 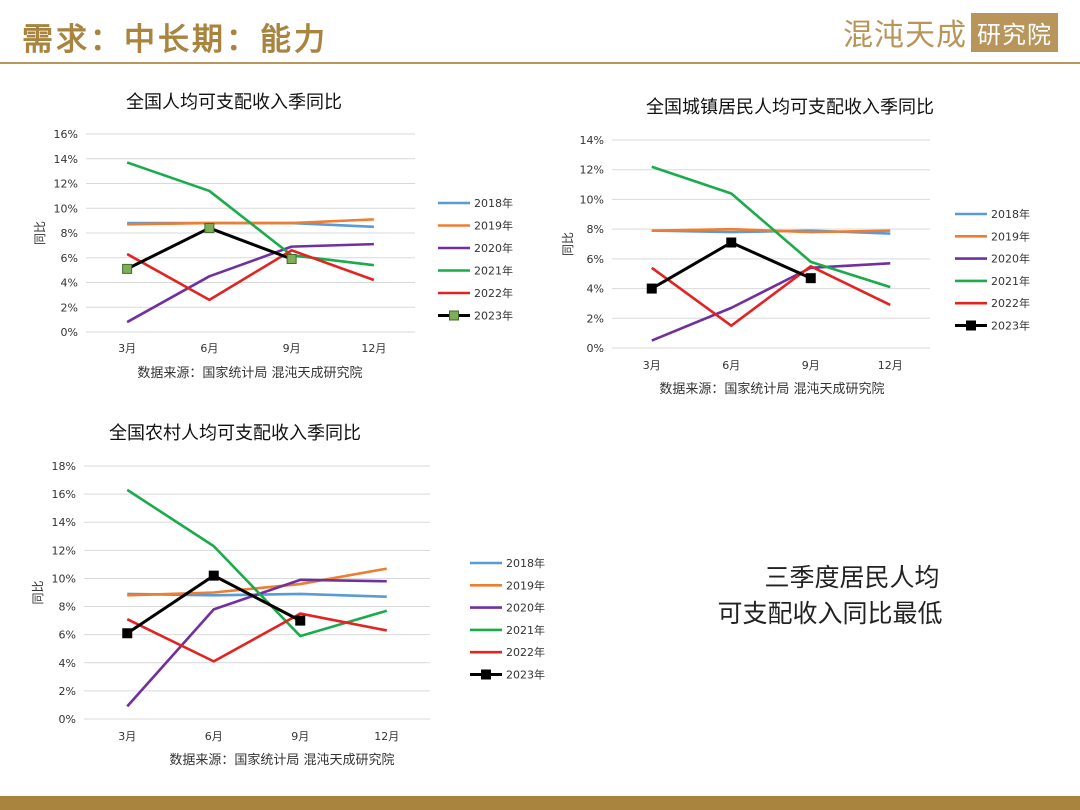 I want to click on x-tick-label: 3月, so click(x=127, y=348).